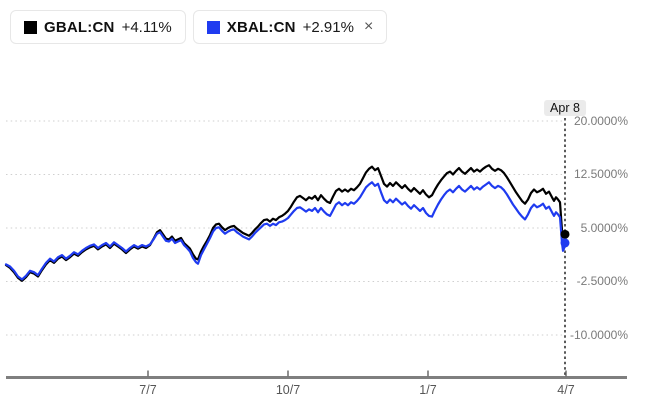 This screenshot has height=412, width=660. Describe the element at coordinates (368, 26) in the screenshot. I see `close-icon: ×` at that location.